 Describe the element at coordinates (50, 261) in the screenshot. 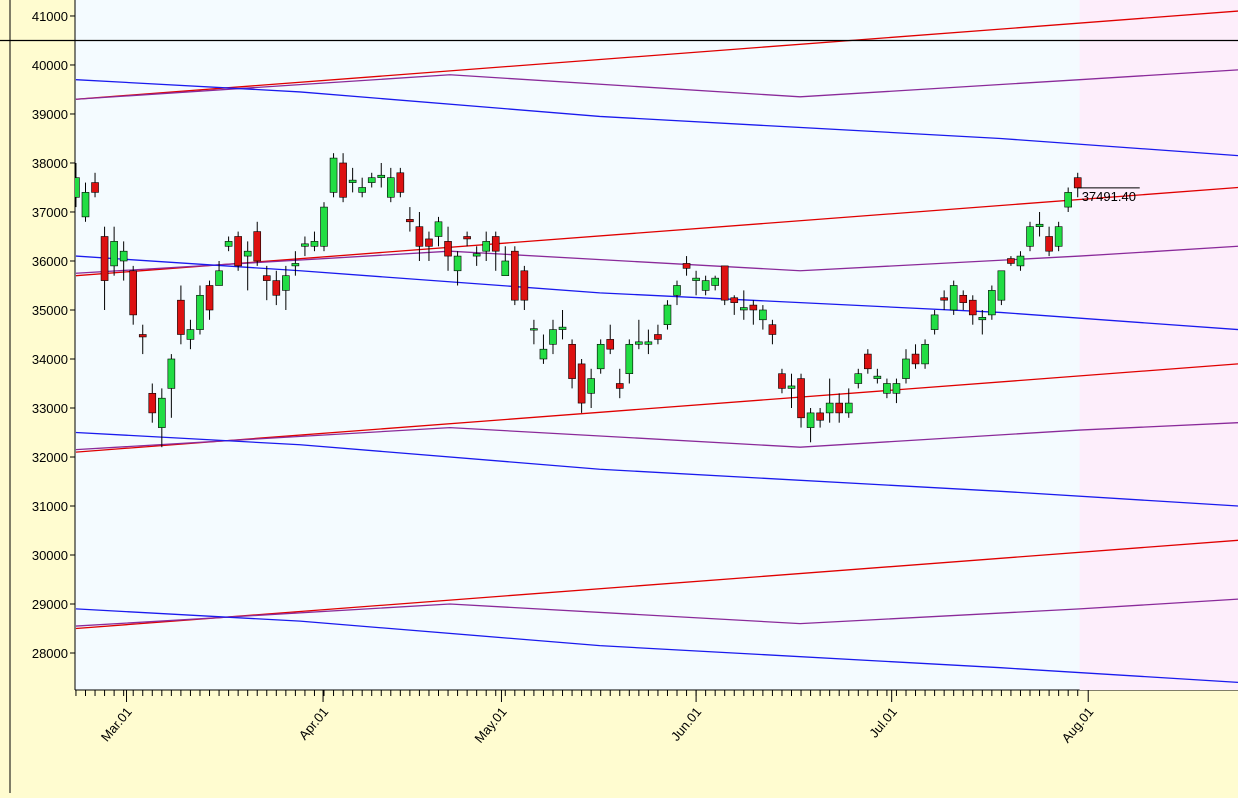

I see `y-tick-label: 36000` at that location.